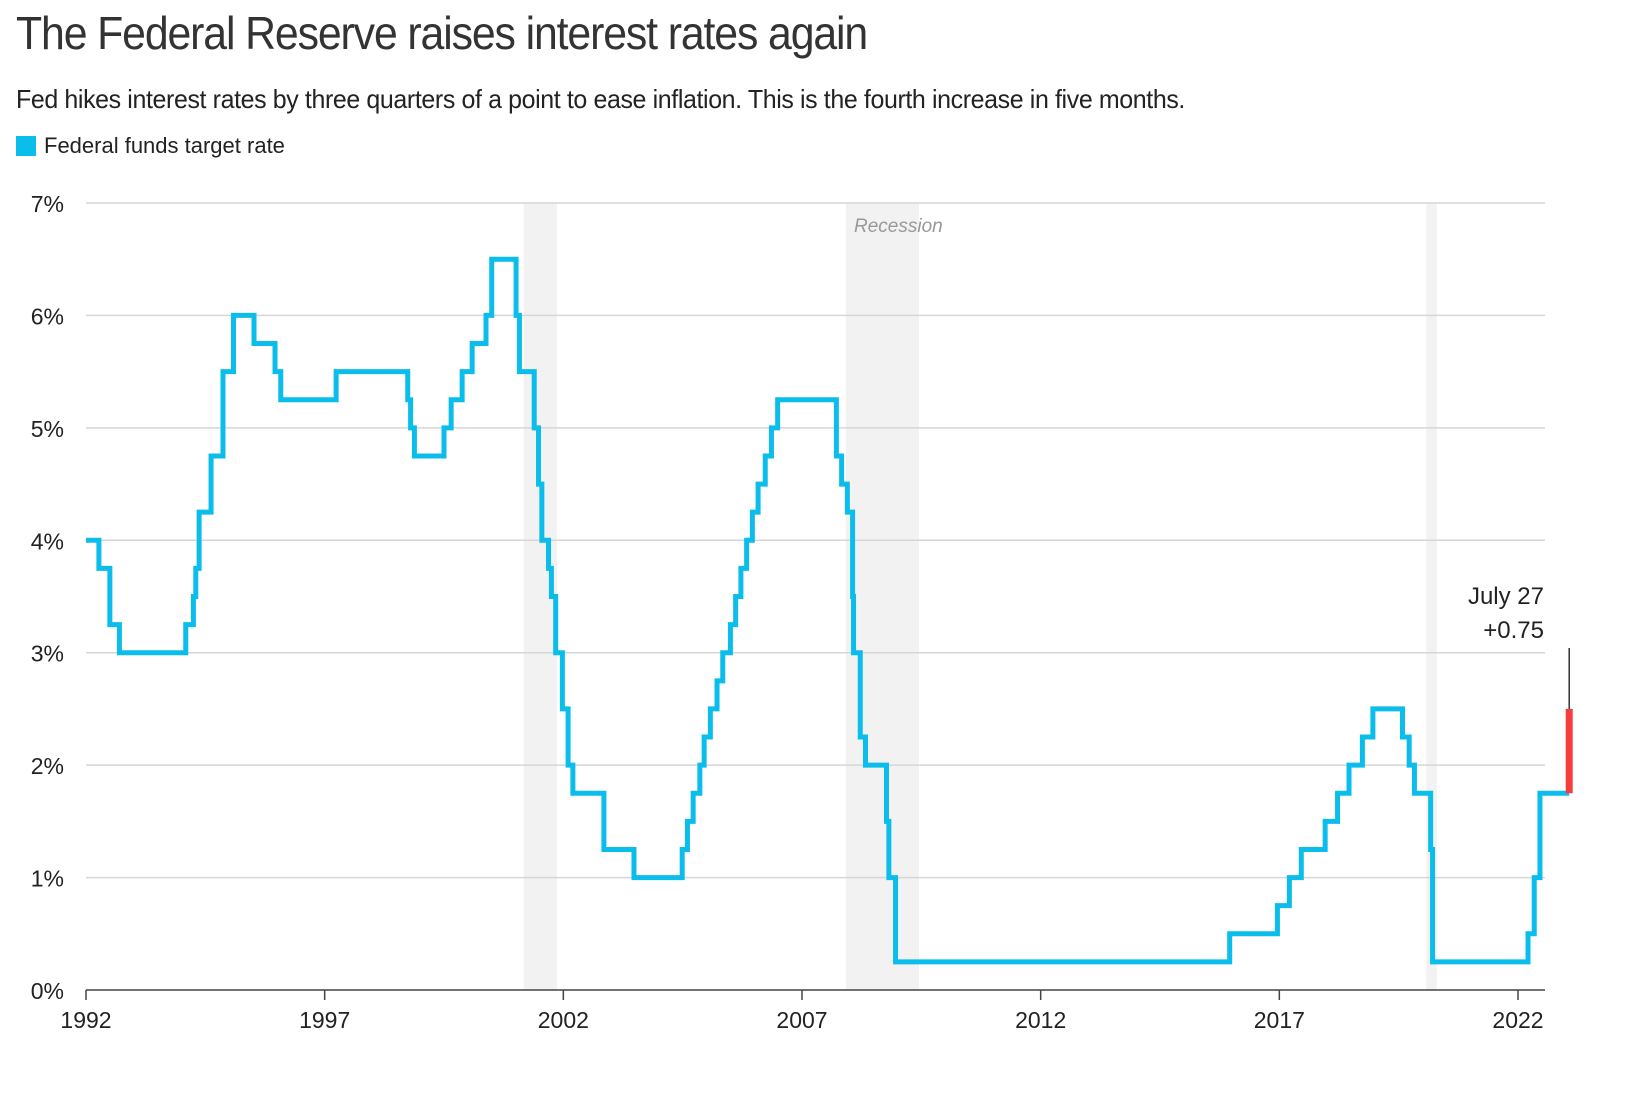 Image resolution: width=1635 pixels, height=1102 pixels. Describe the element at coordinates (47, 879) in the screenshot. I see `y-tick-label: 1%` at that location.